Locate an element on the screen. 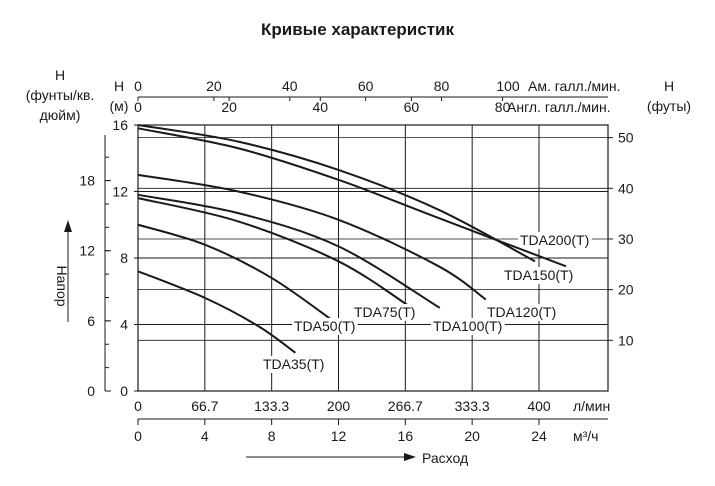 The image size is (715, 486). flow-label: Расход is located at coordinates (445, 458).